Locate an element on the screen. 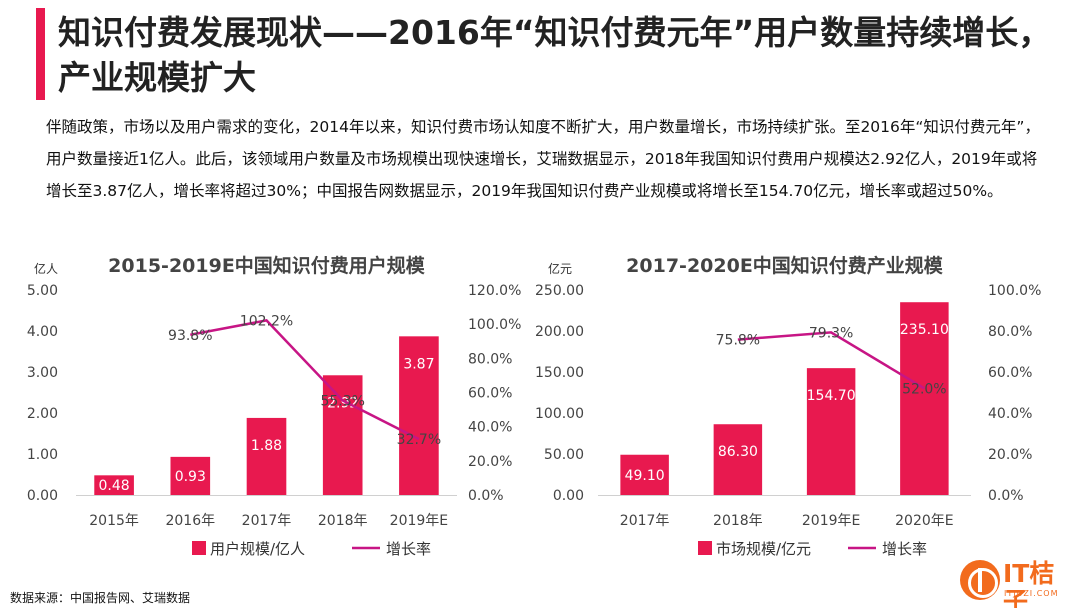 The height and width of the screenshot is (608, 1080). left-axis-tick: 5.00 is located at coordinates (42, 291).